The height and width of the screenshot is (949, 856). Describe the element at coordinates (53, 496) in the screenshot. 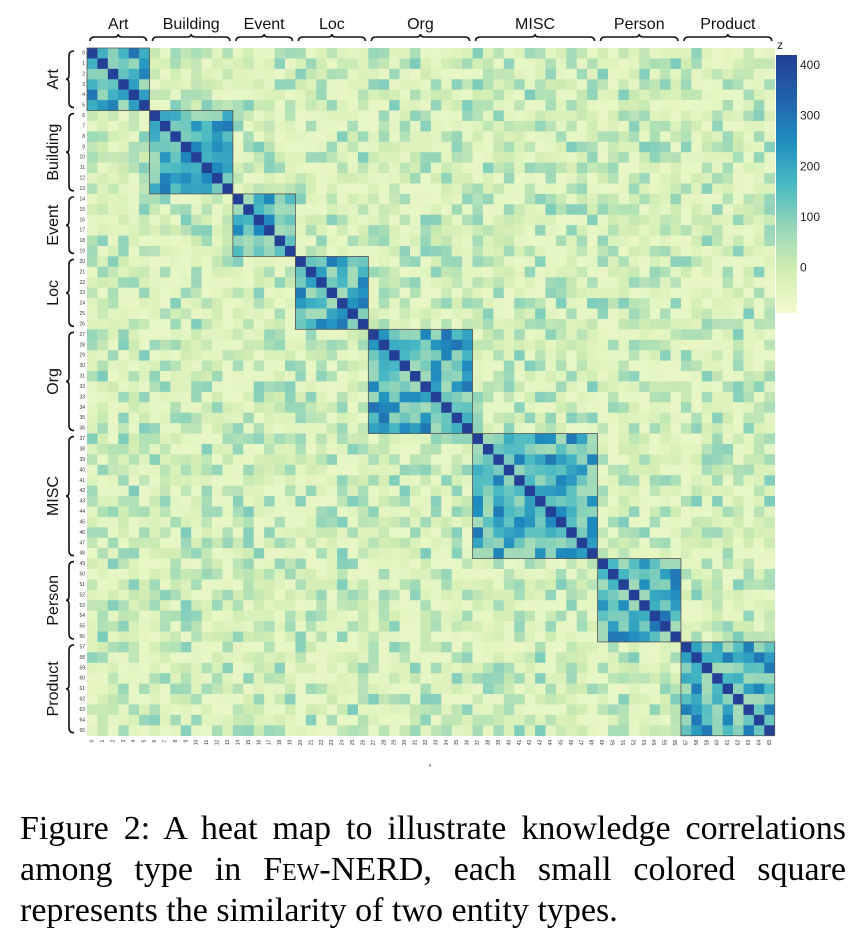

I see `group-label-left: MISC` at that location.